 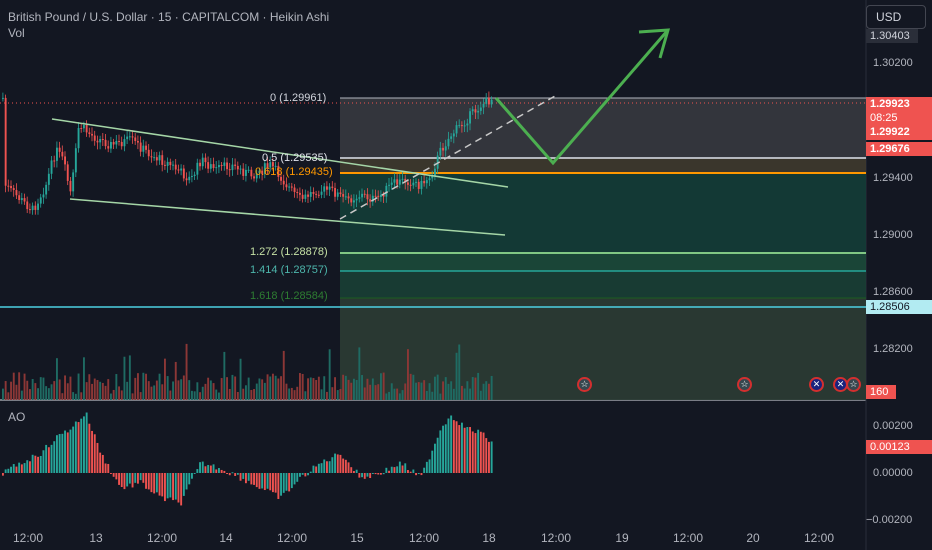 What do you see at coordinates (17, 417) in the screenshot?
I see `ao-indicator-label: AO` at bounding box center [17, 417].